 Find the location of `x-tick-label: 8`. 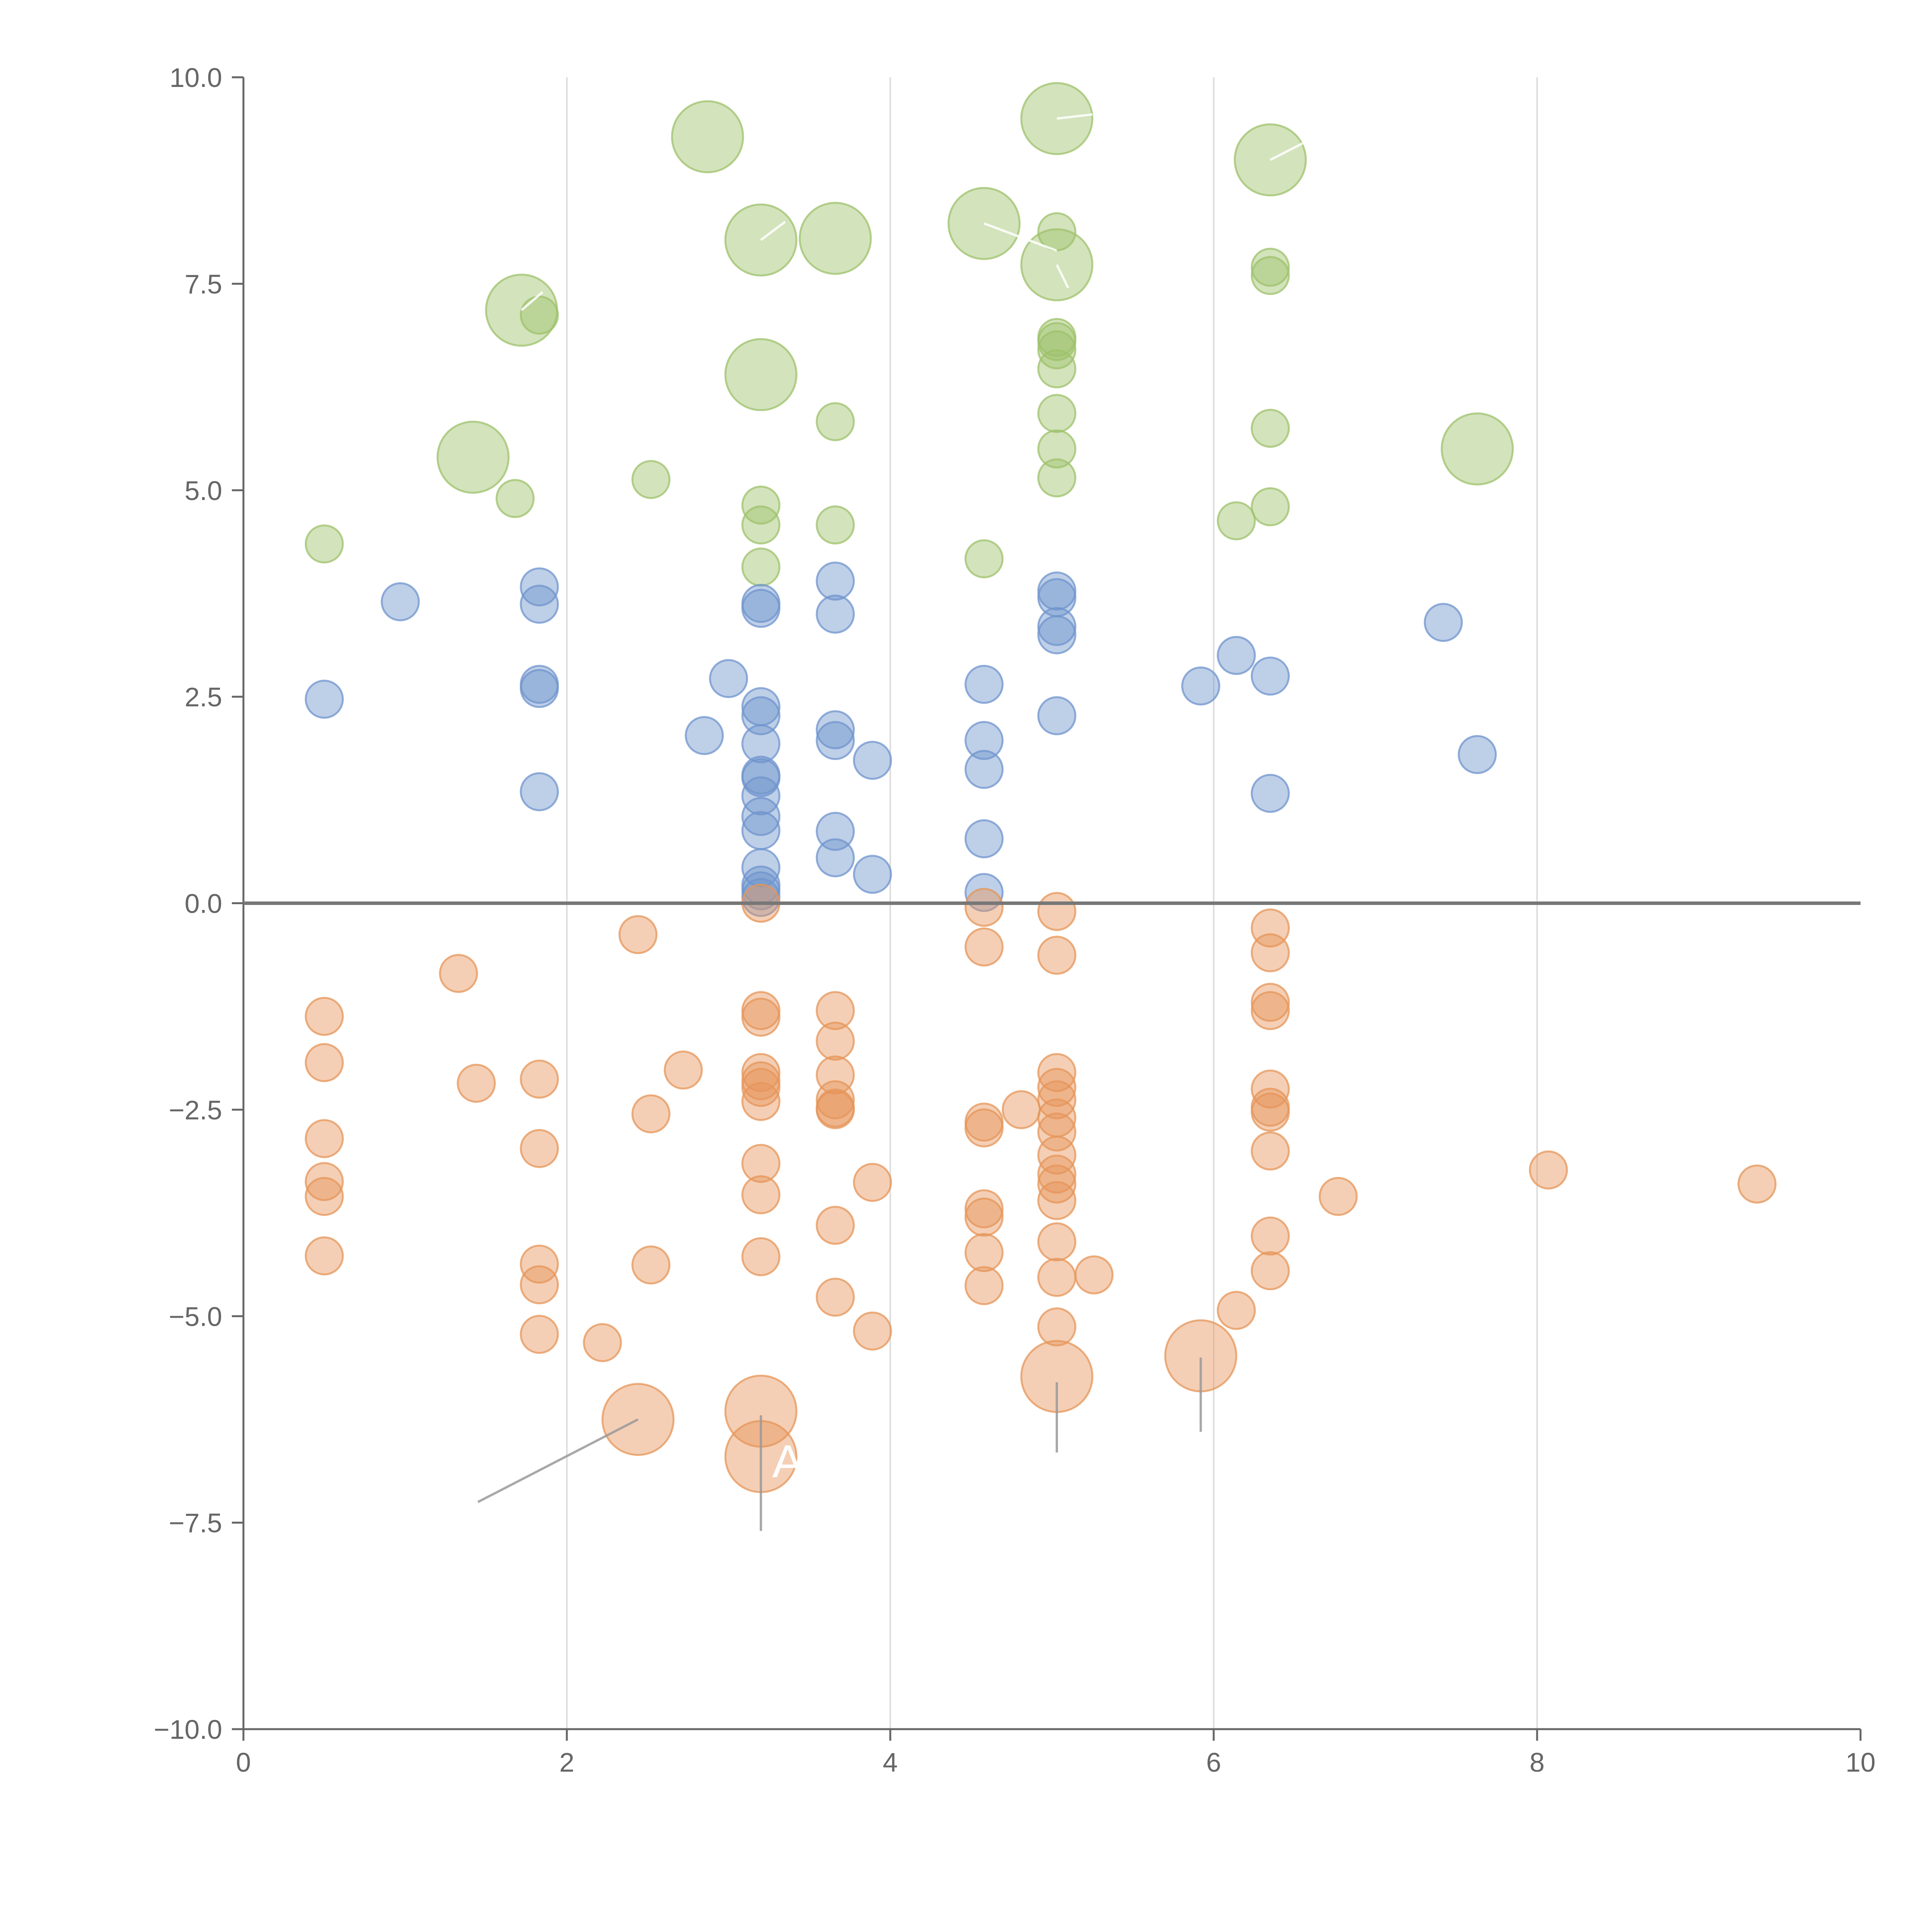

x-tick-label: 8 is located at coordinates (1538, 1762).